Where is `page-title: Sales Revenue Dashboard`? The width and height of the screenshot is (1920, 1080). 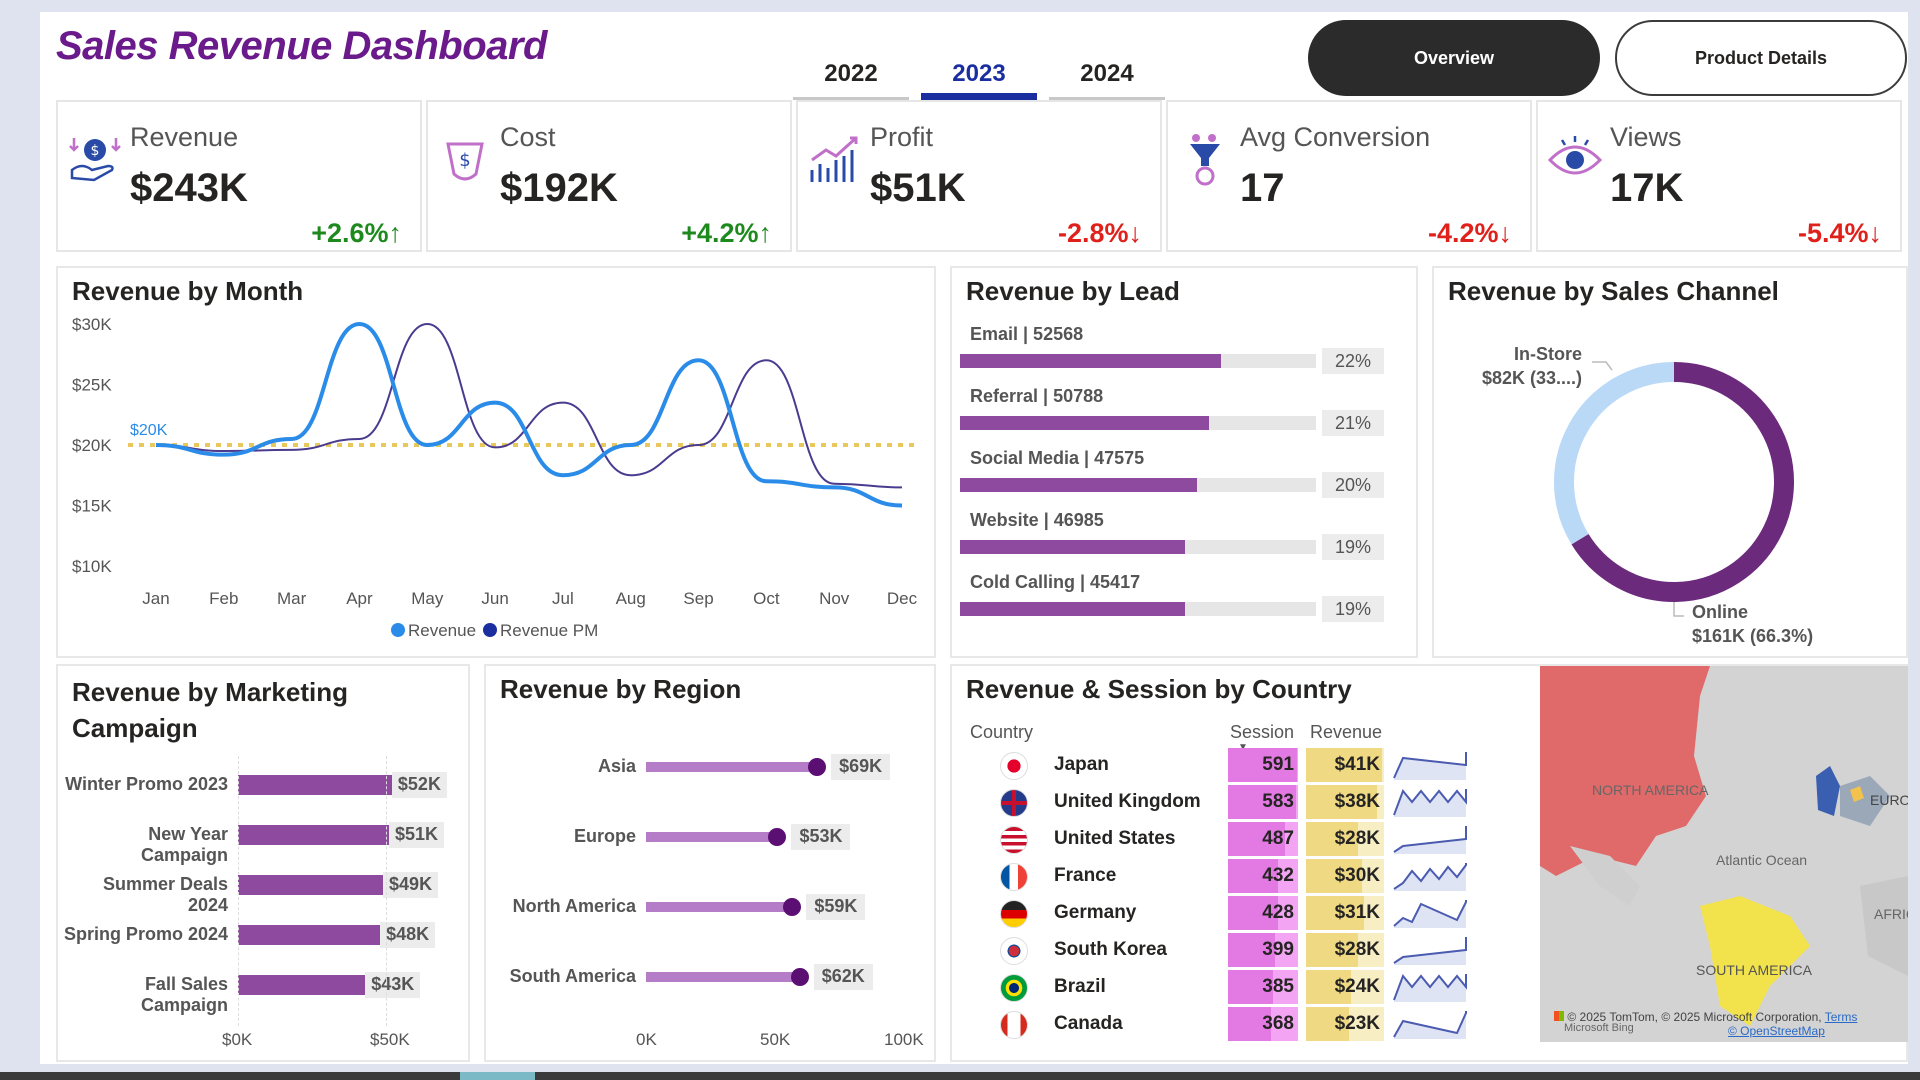
page-title: Sales Revenue Dashboard is located at coordinates (301, 46).